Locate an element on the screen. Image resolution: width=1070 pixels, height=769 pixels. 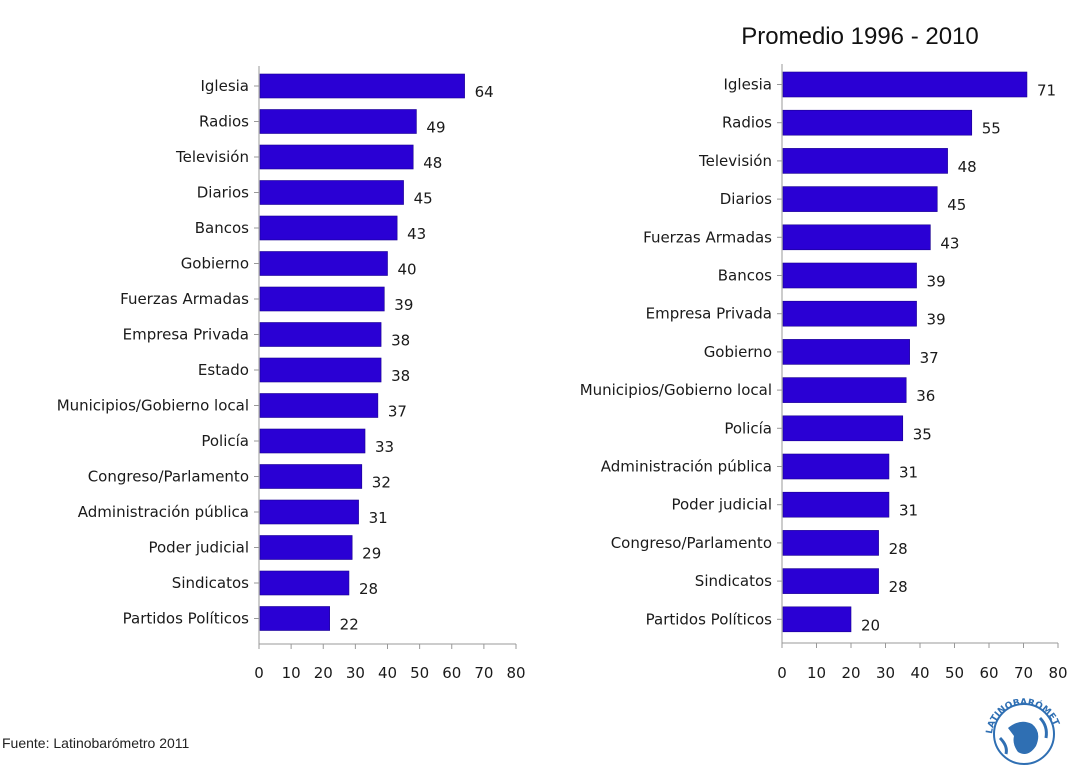
data-label: 36 is located at coordinates (925, 396).